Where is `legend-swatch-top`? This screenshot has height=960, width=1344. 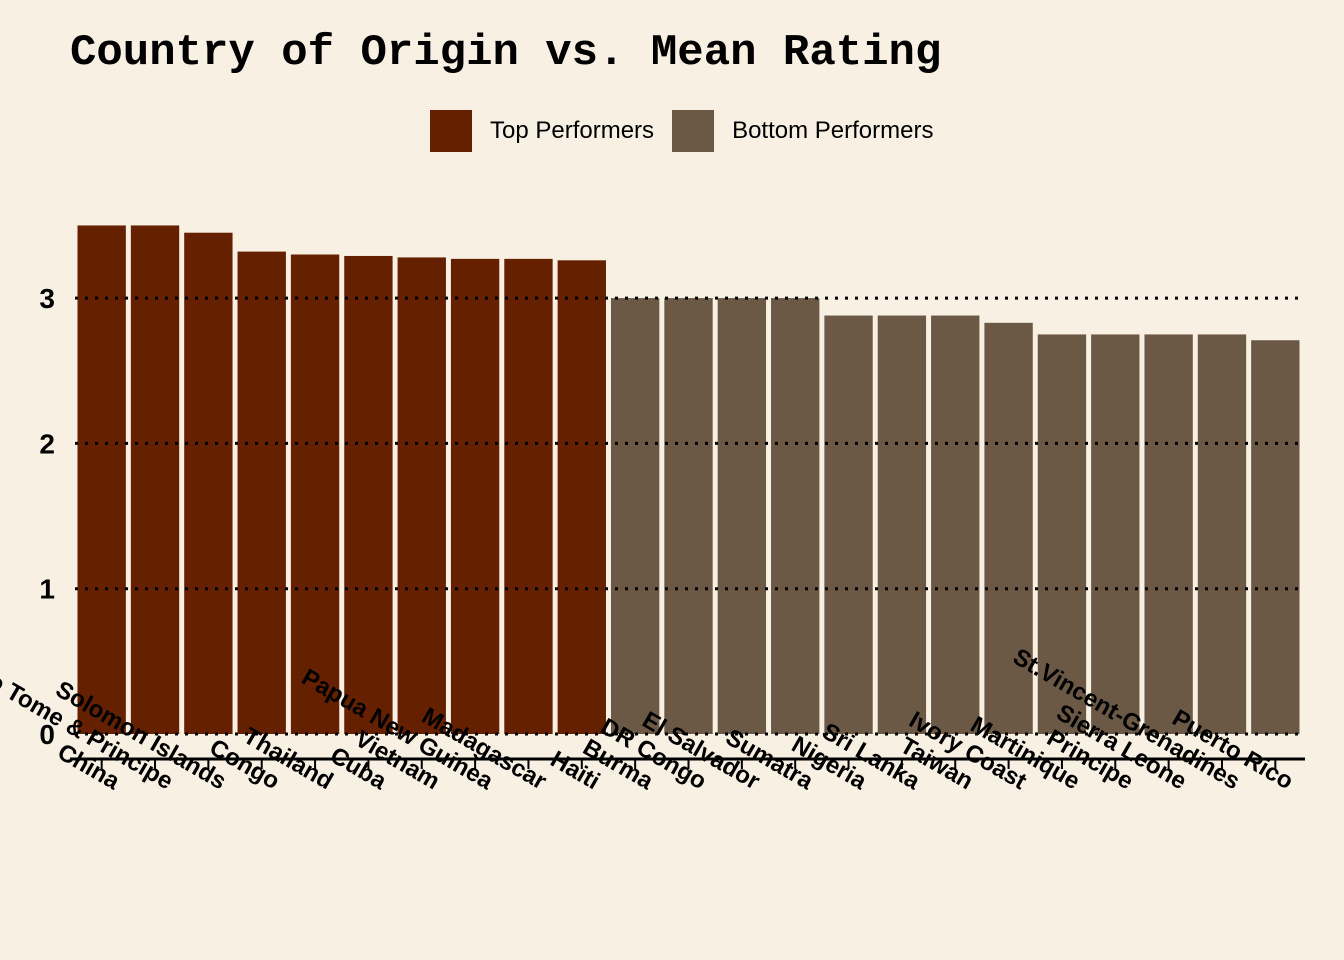 legend-swatch-top is located at coordinates (451, 131).